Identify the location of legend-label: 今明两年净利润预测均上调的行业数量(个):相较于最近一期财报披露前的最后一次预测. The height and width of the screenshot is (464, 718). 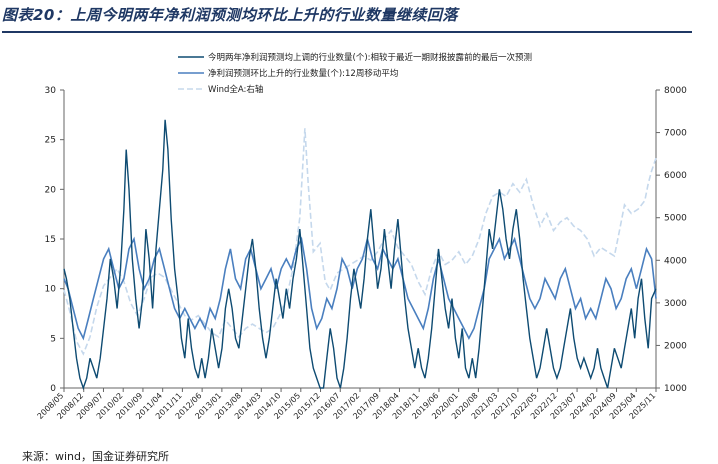
(370, 57).